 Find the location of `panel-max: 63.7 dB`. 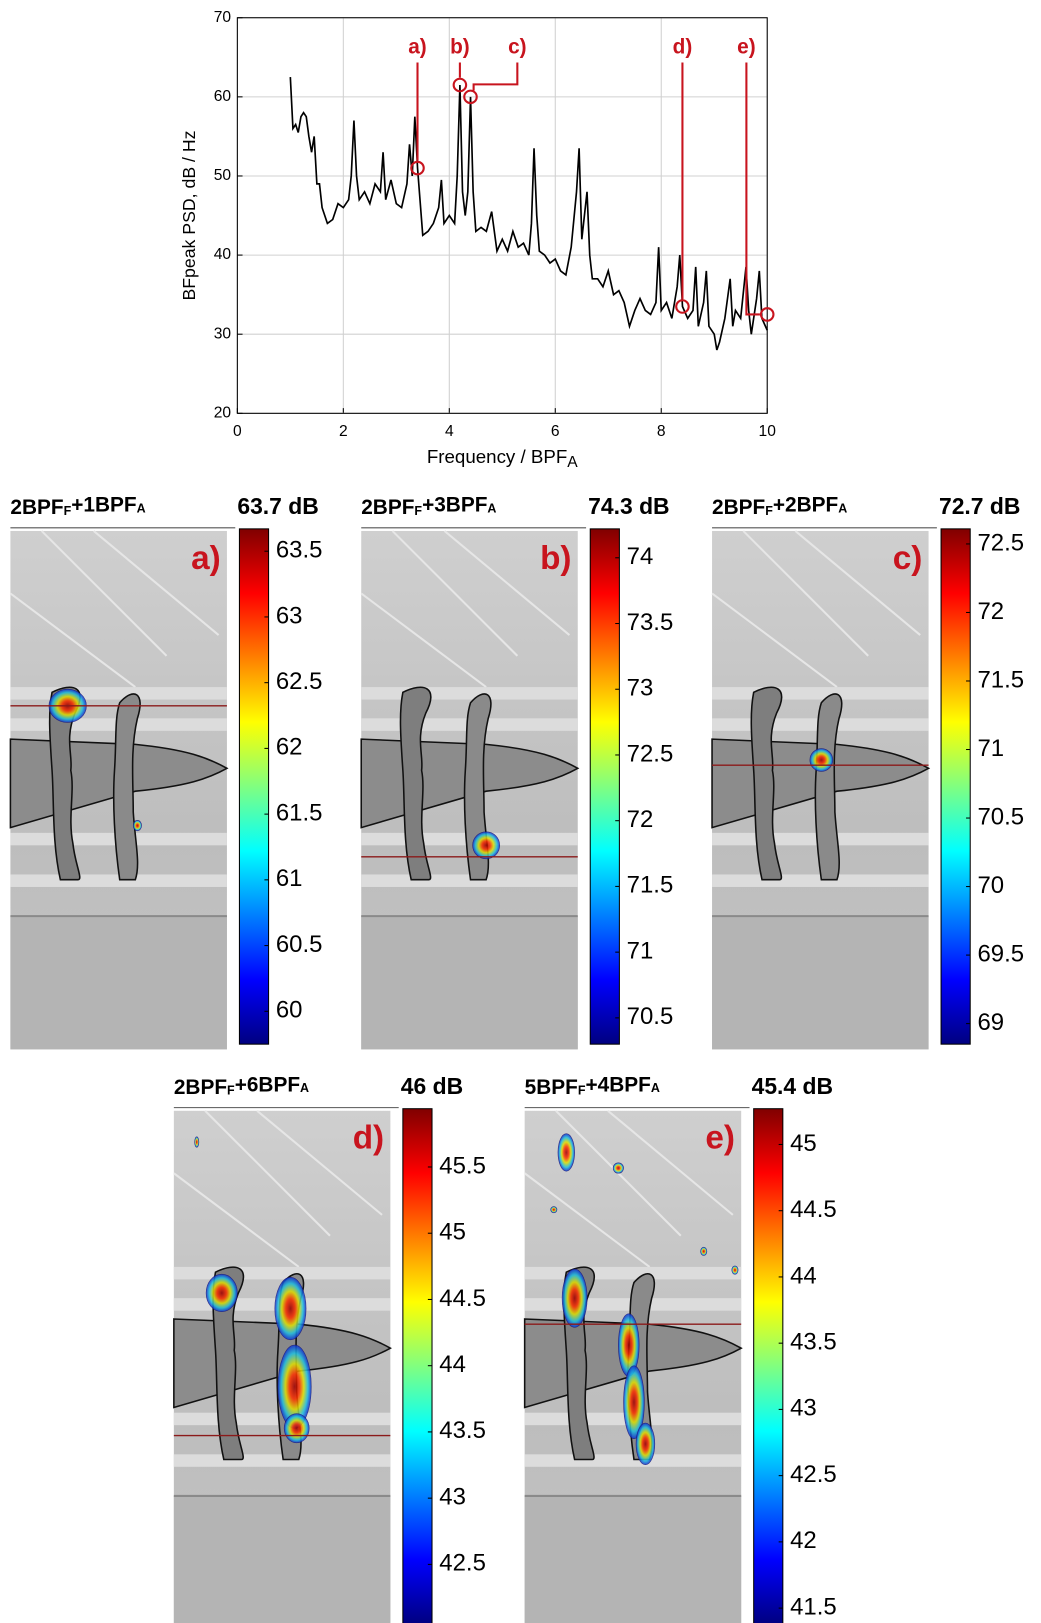

panel-max: 63.7 dB is located at coordinates (277, 506).